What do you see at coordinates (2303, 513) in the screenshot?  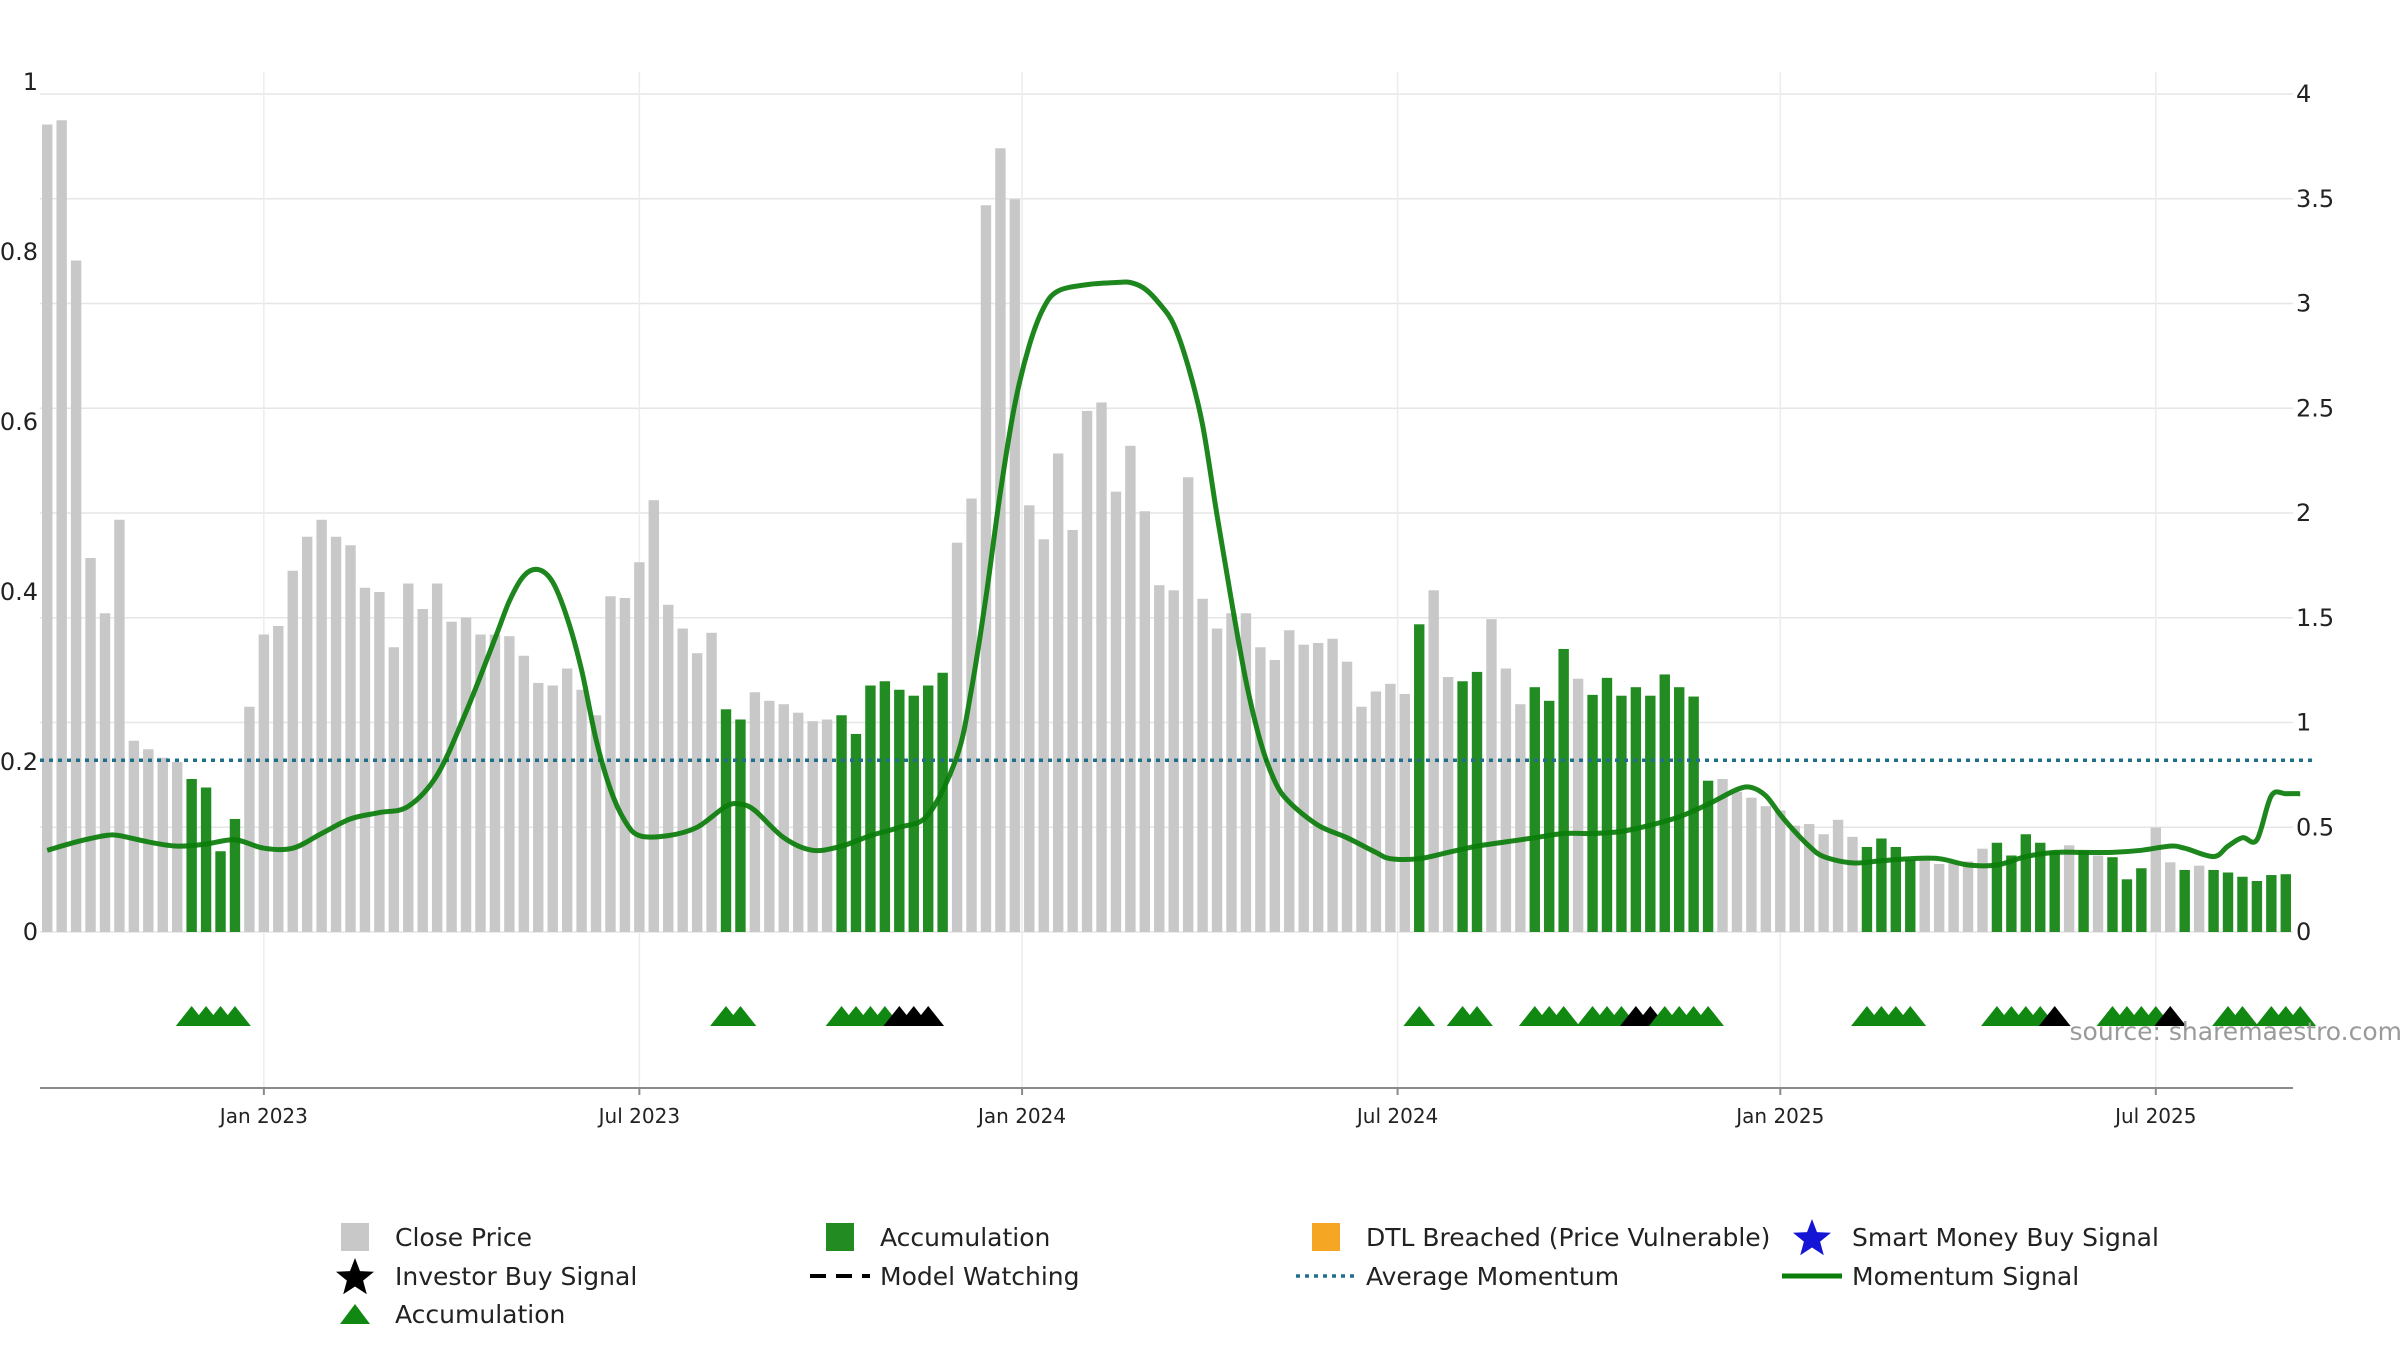 I see `right-axis-tick-label: 2` at bounding box center [2303, 513].